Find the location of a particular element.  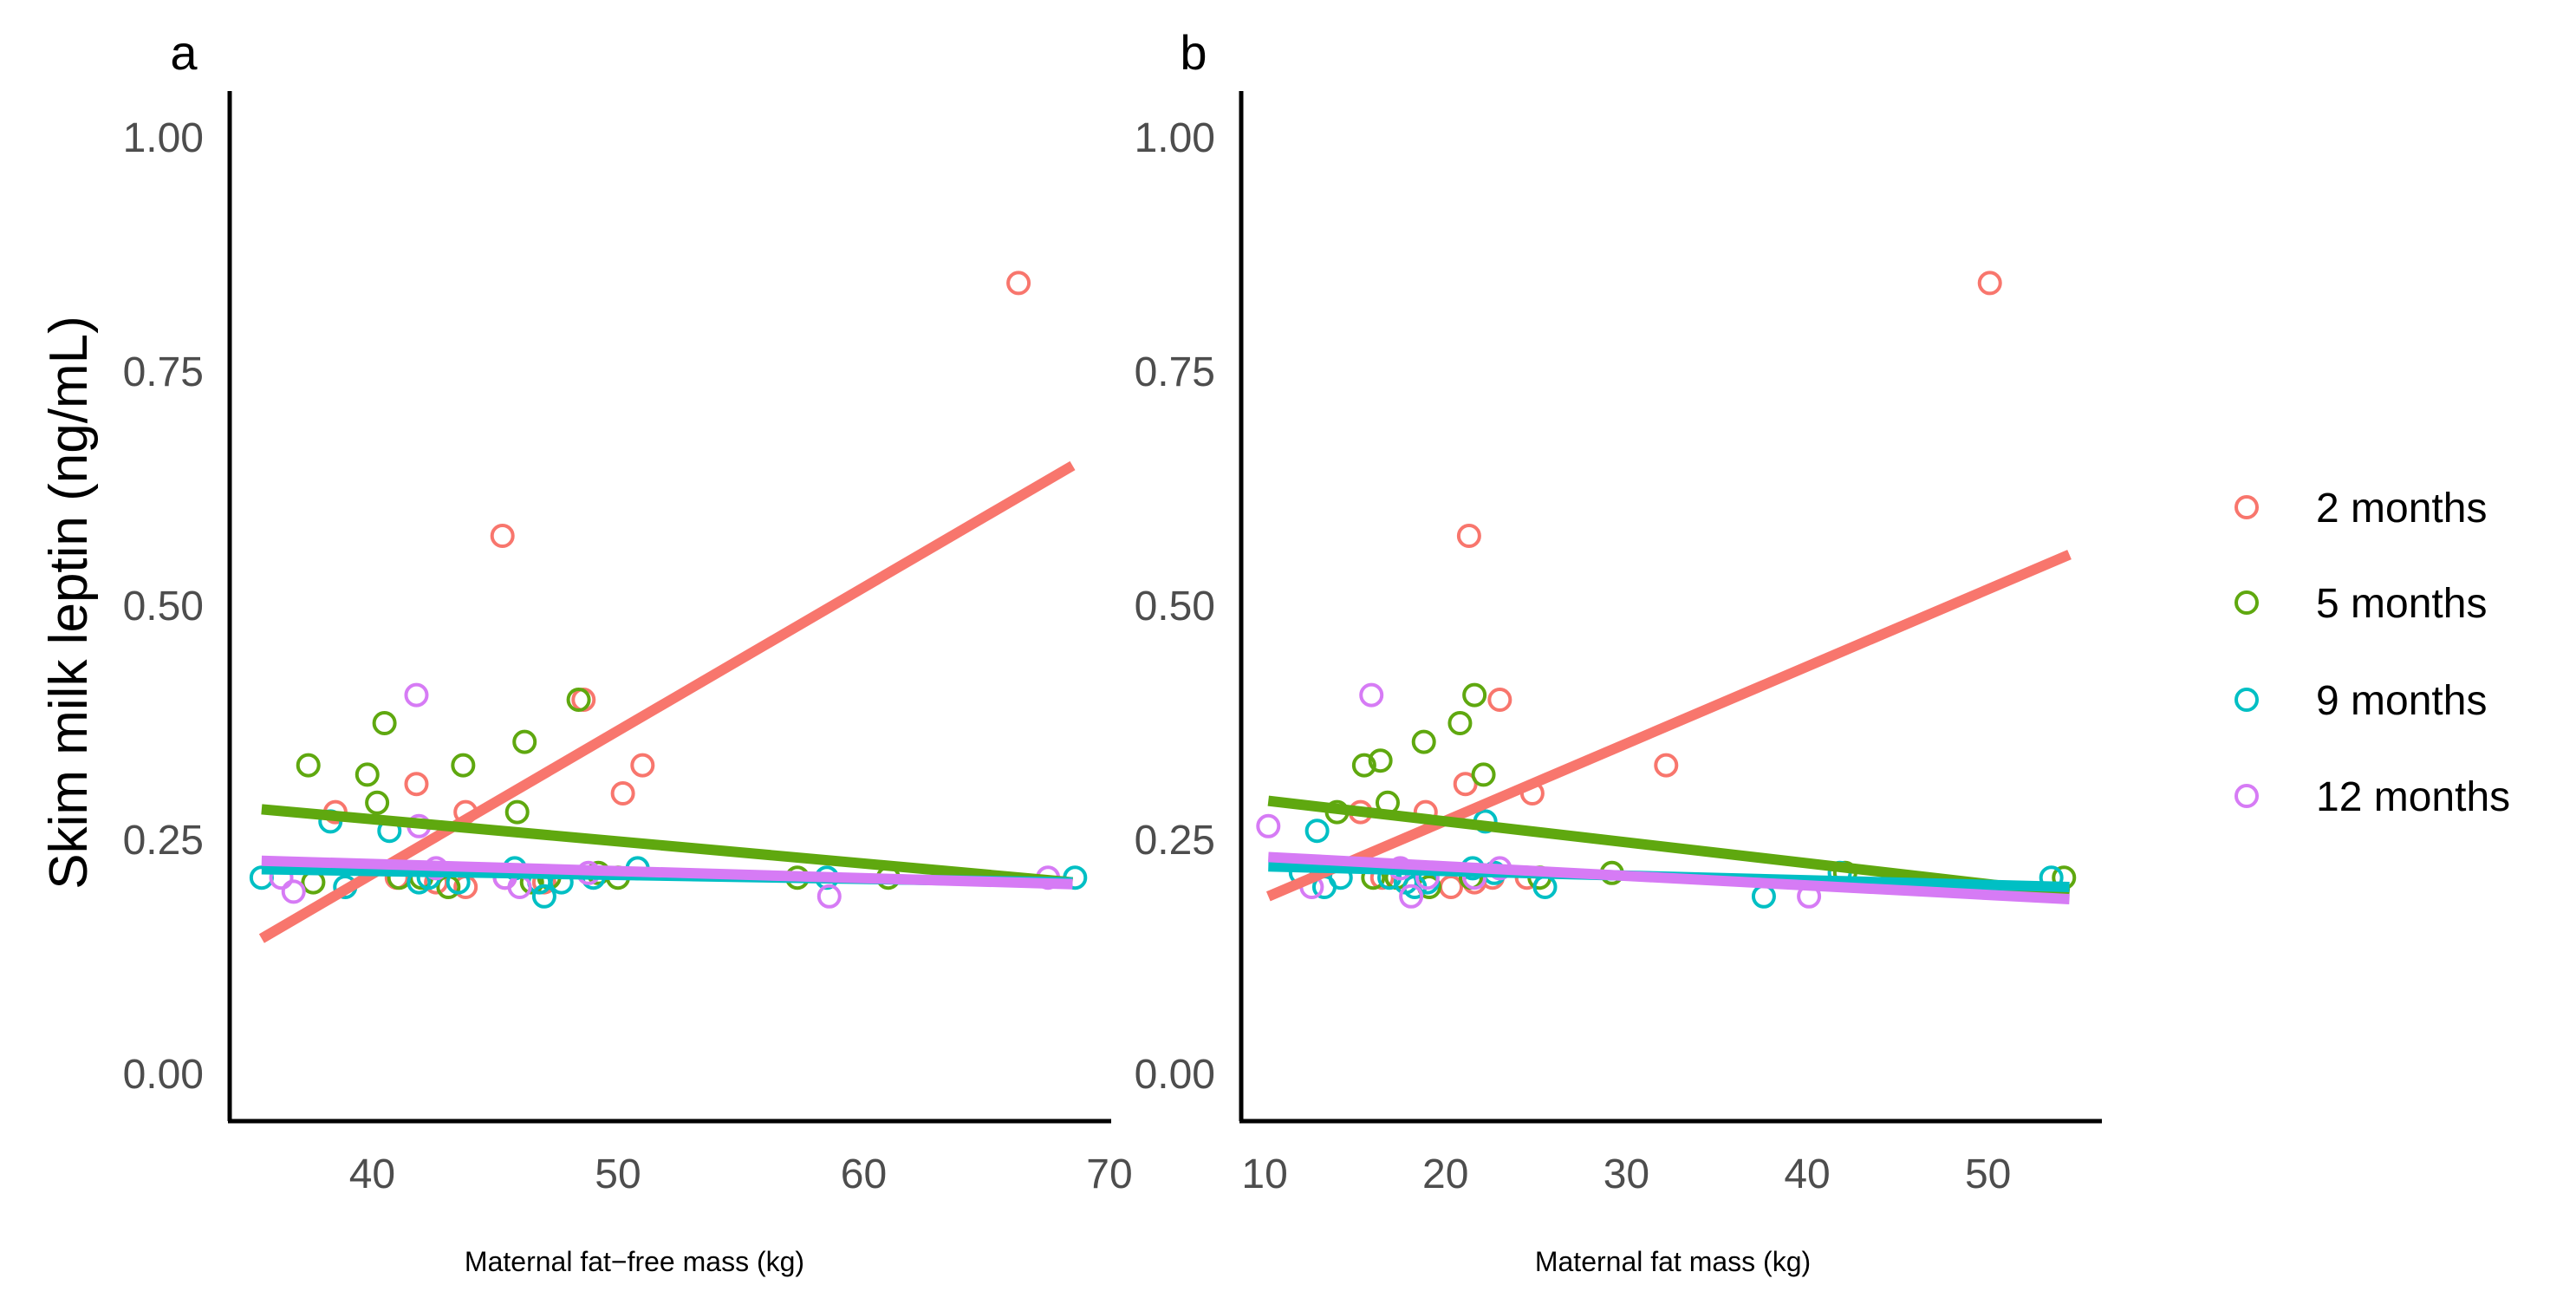

legend-label-5-months: 5 months is located at coordinates (2401, 604).